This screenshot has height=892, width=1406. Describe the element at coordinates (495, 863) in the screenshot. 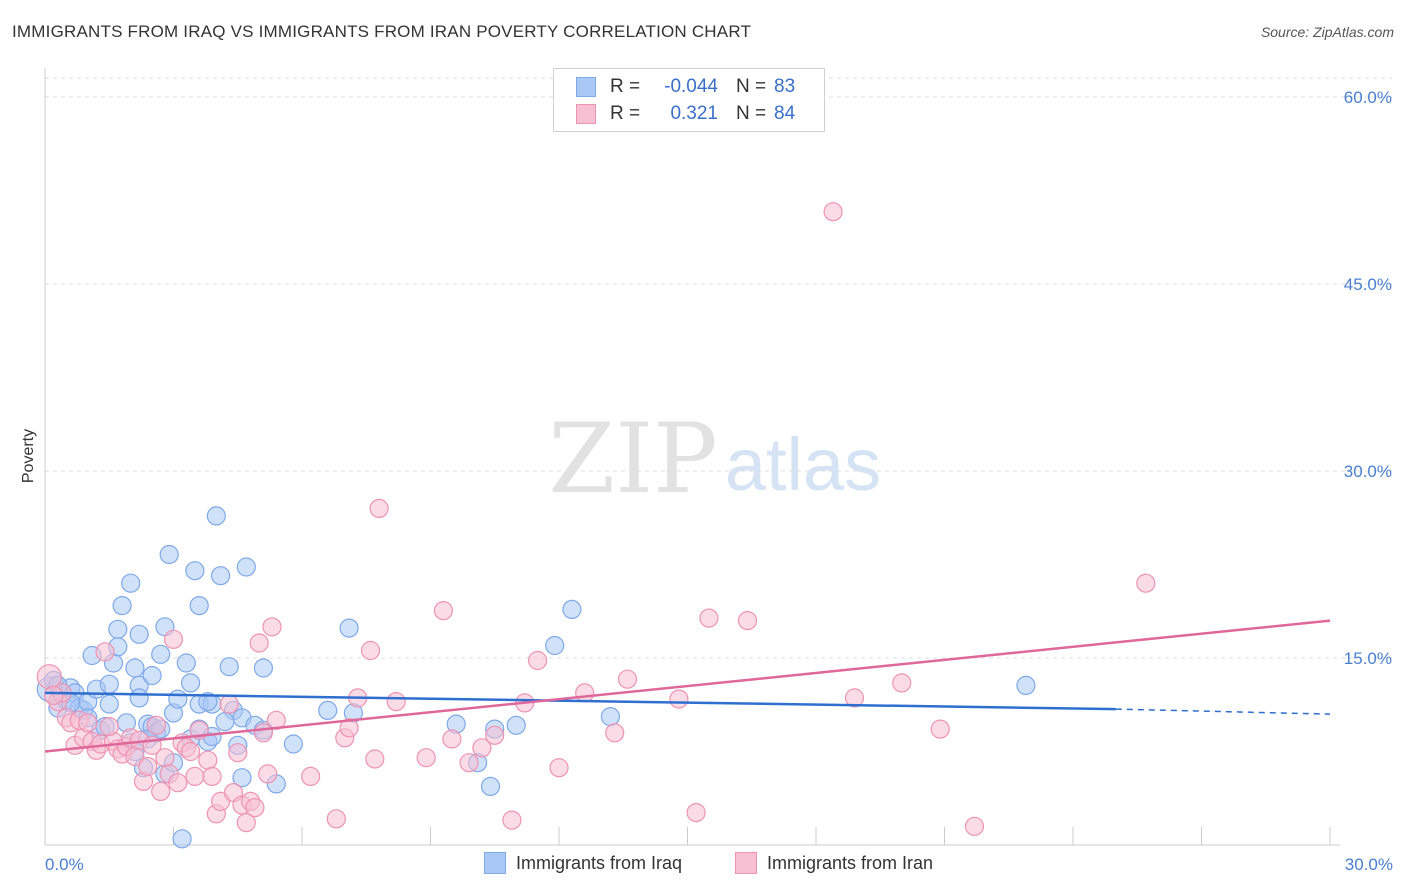

I see `series-swatch-iraq` at that location.